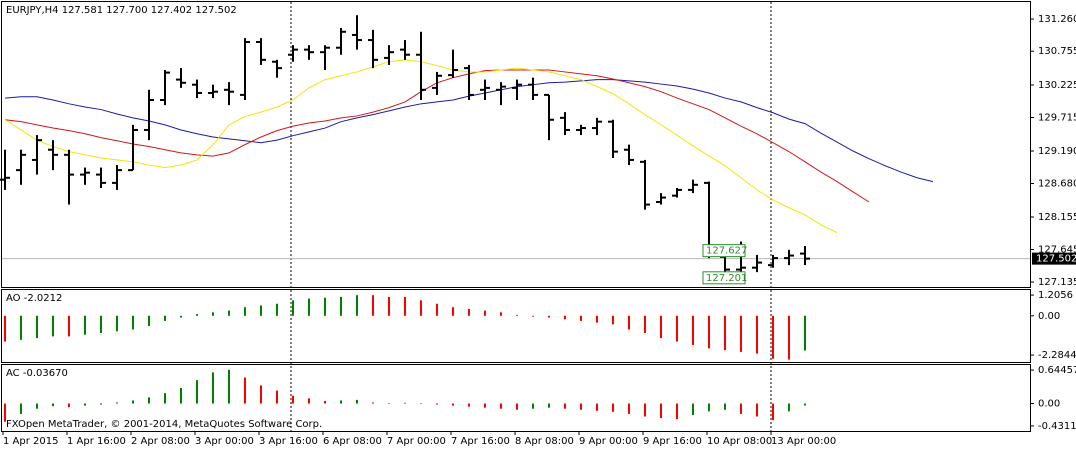 The width and height of the screenshot is (1076, 450). I want to click on x-tick-label: 9 Apr 00:00, so click(608, 441).